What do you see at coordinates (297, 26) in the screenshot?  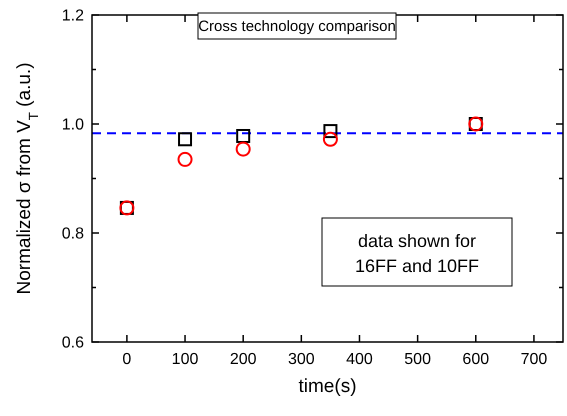 I see `annotation: Cross technology comparison` at bounding box center [297, 26].